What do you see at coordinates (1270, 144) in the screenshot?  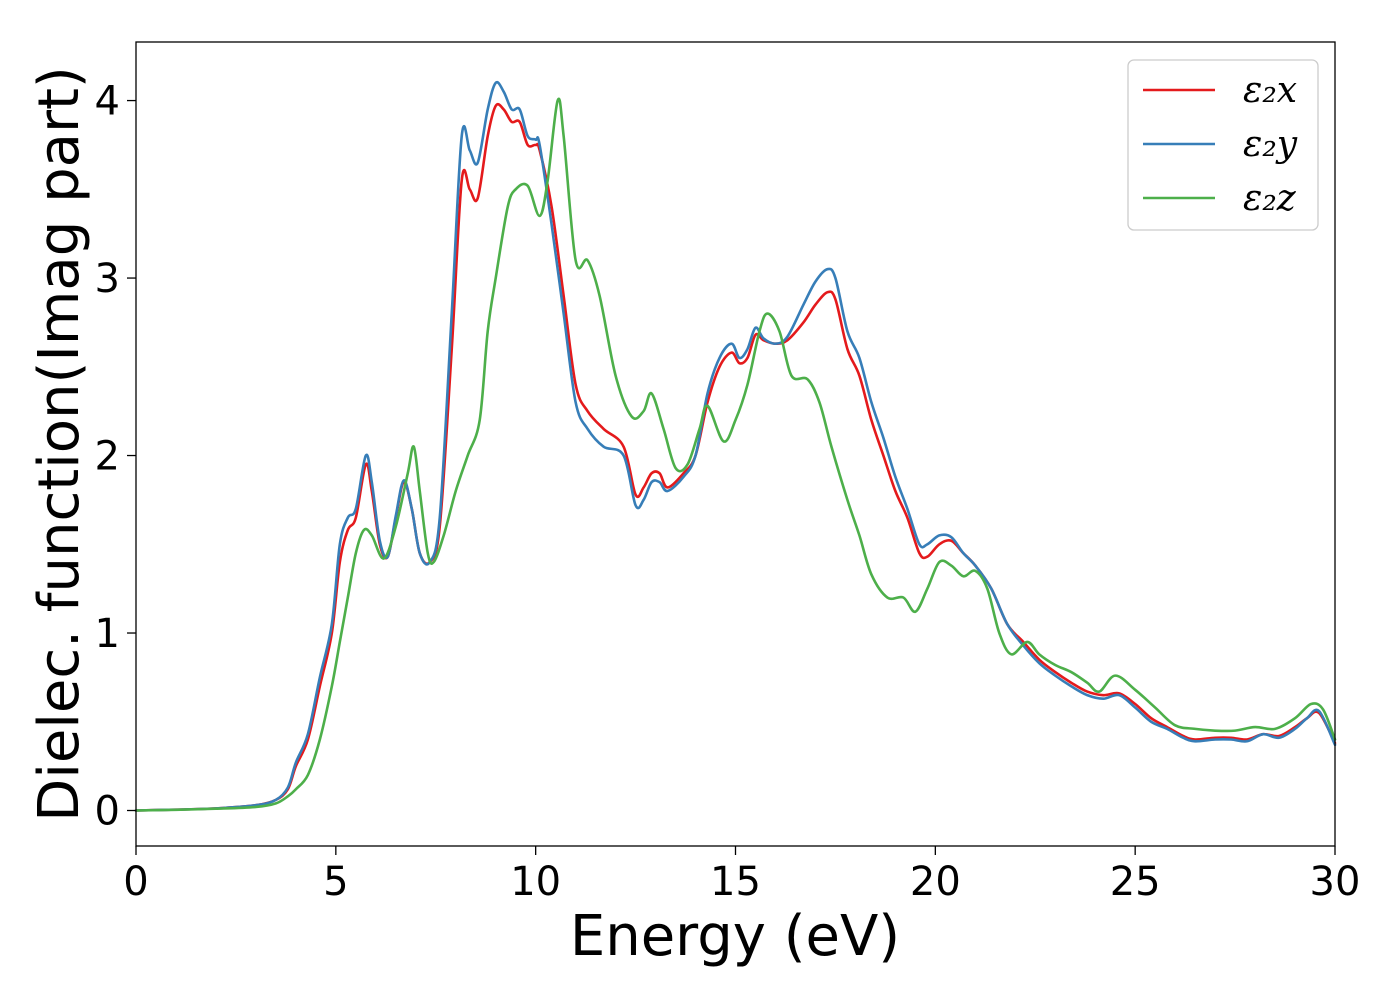 I see `legend-label-1: ε₂y` at bounding box center [1270, 144].